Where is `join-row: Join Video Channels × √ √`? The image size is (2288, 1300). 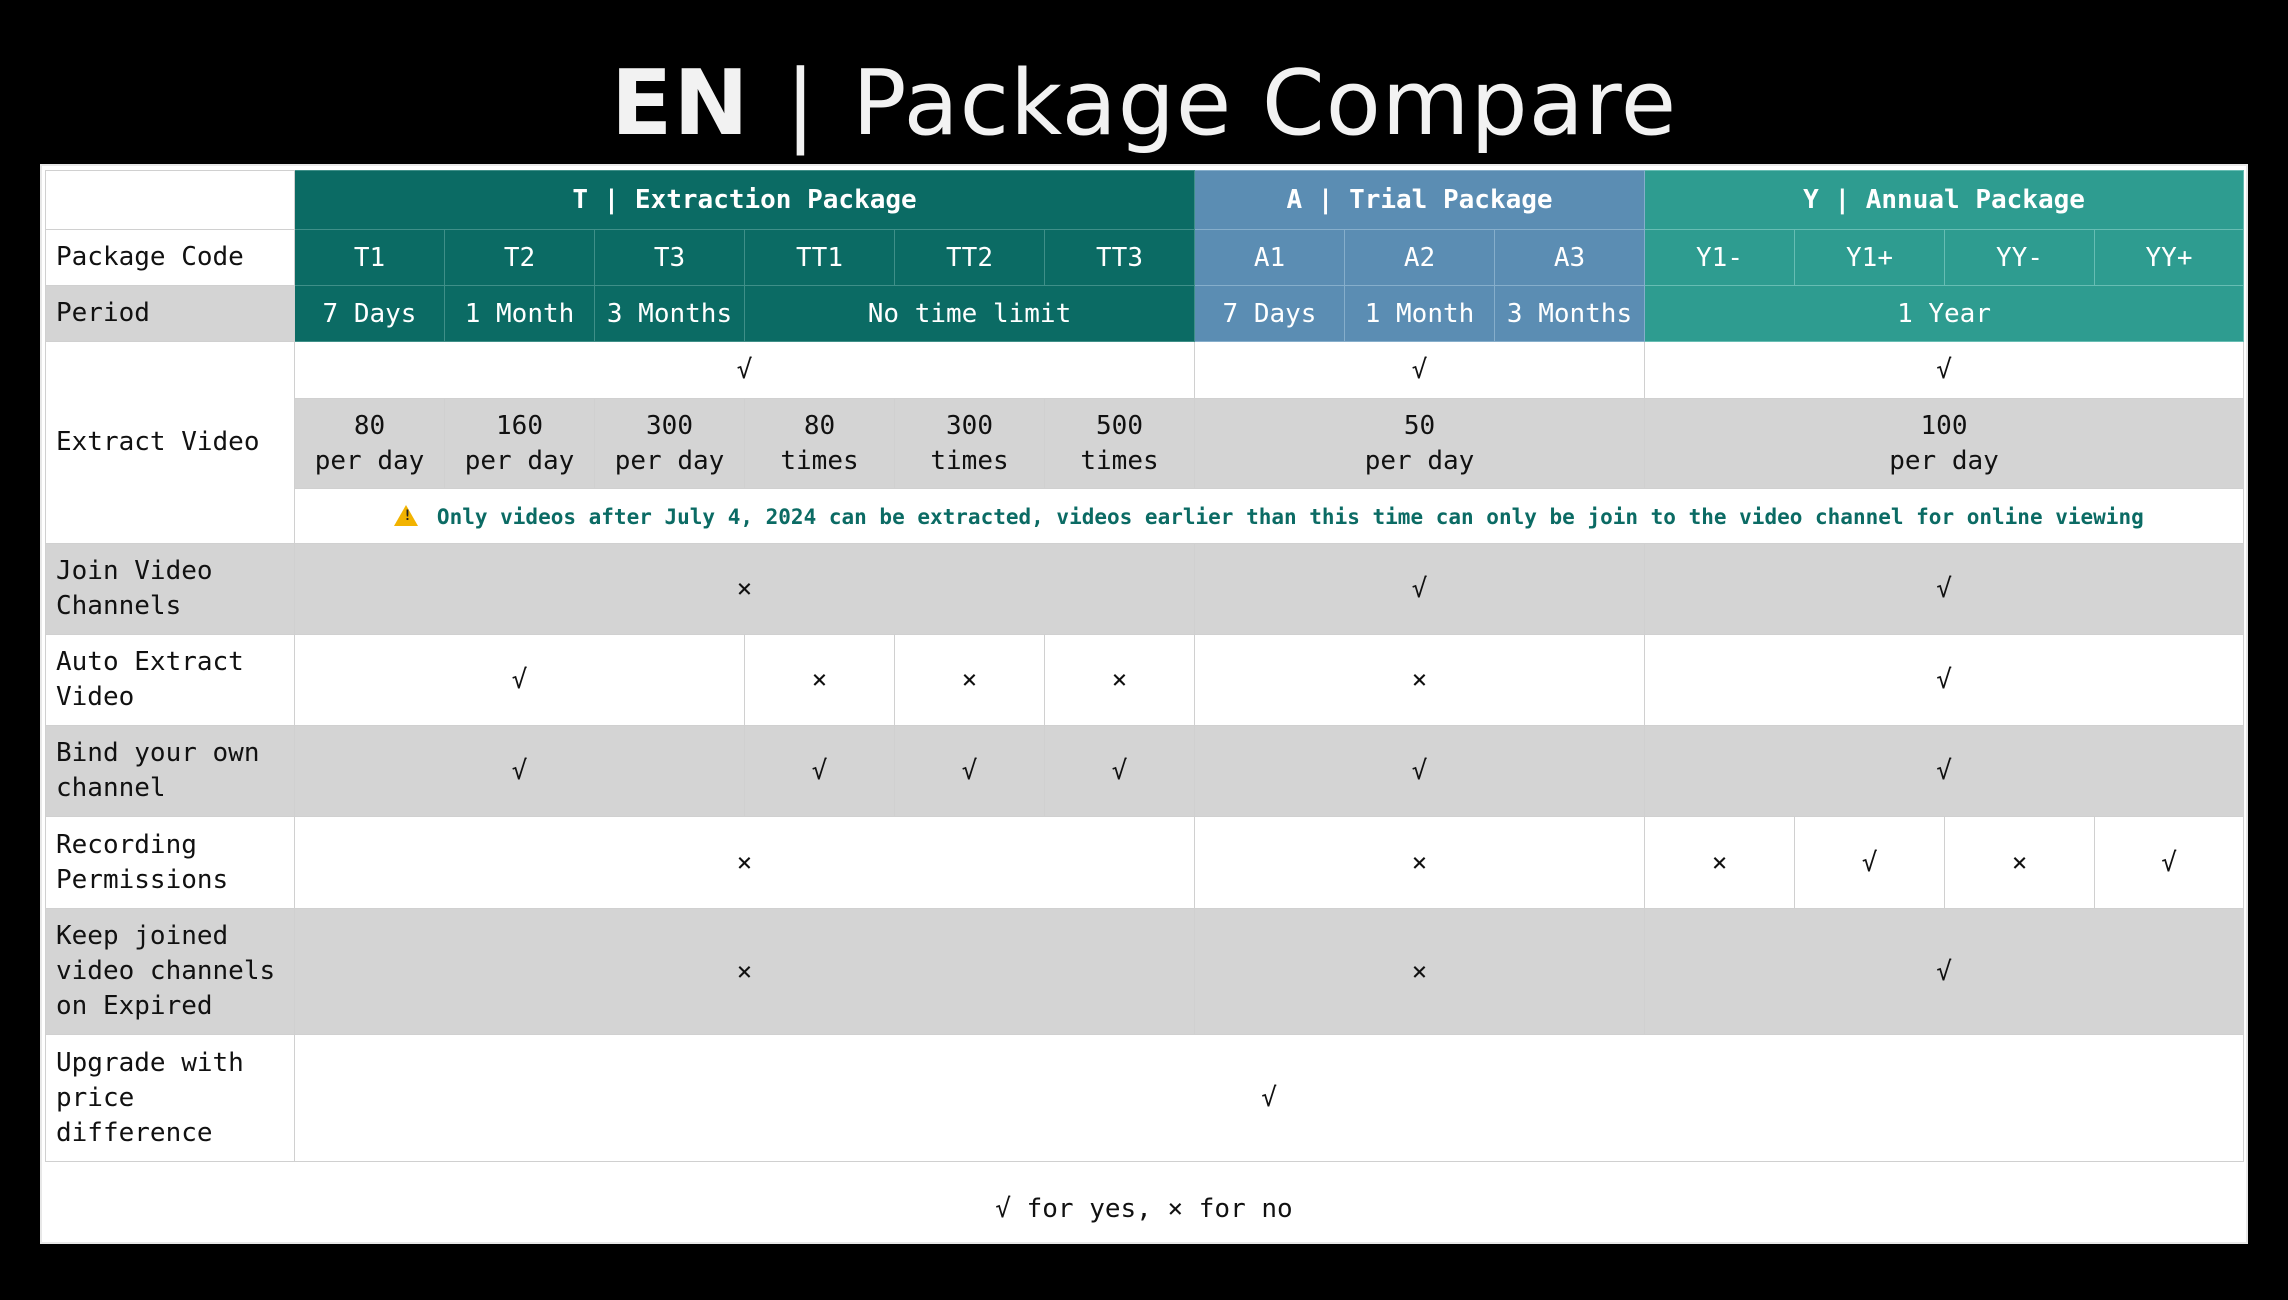
join-row: Join Video Channels × √ √ is located at coordinates (1145, 589).